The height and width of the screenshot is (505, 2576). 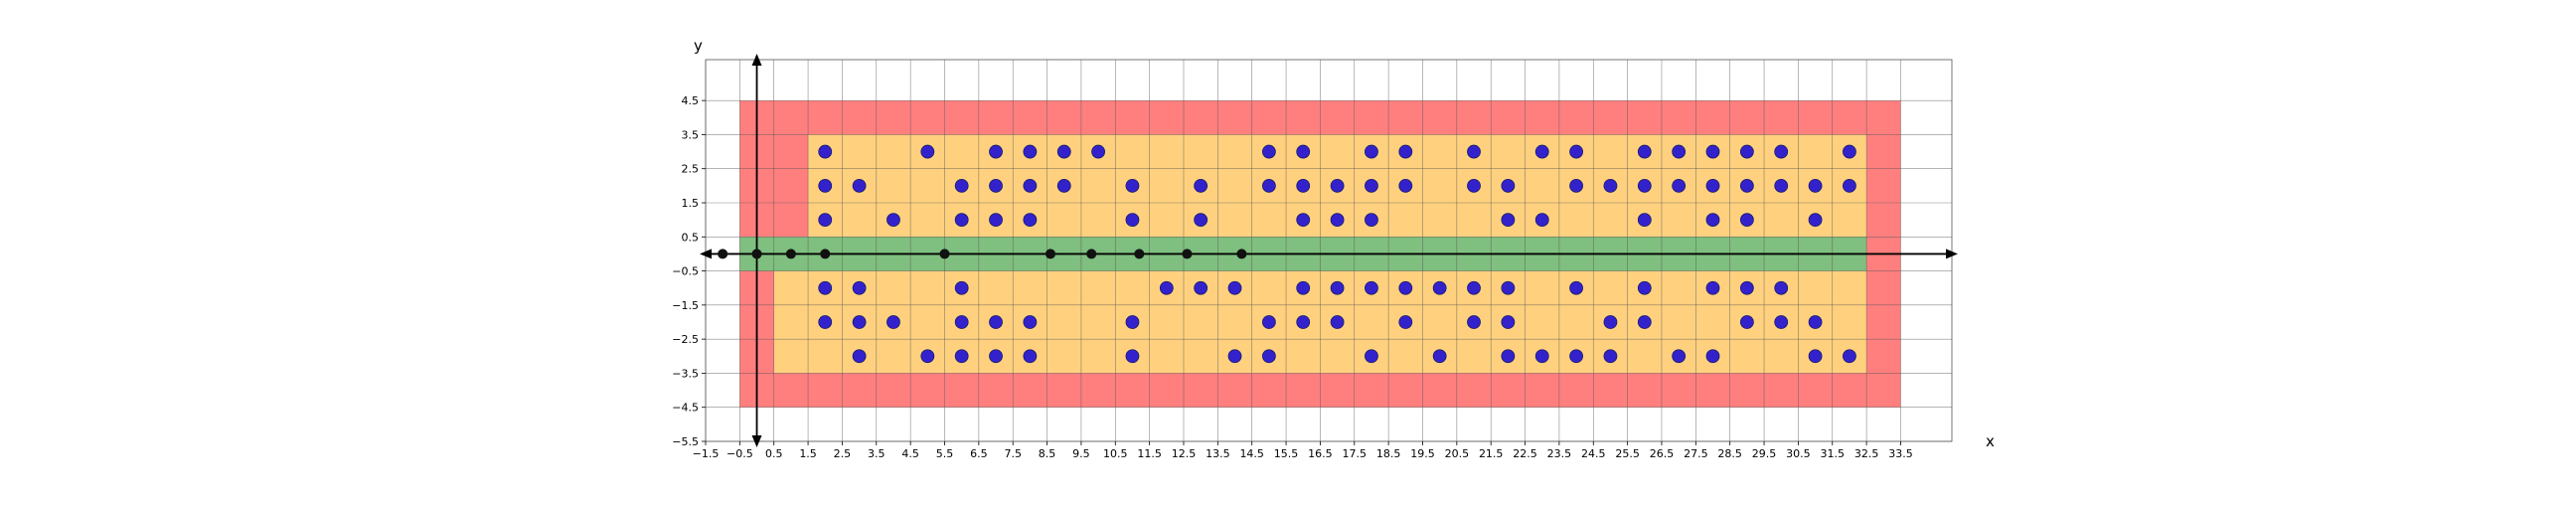 What do you see at coordinates (1662, 453) in the screenshot?
I see `x-tick-label: 26.5` at bounding box center [1662, 453].